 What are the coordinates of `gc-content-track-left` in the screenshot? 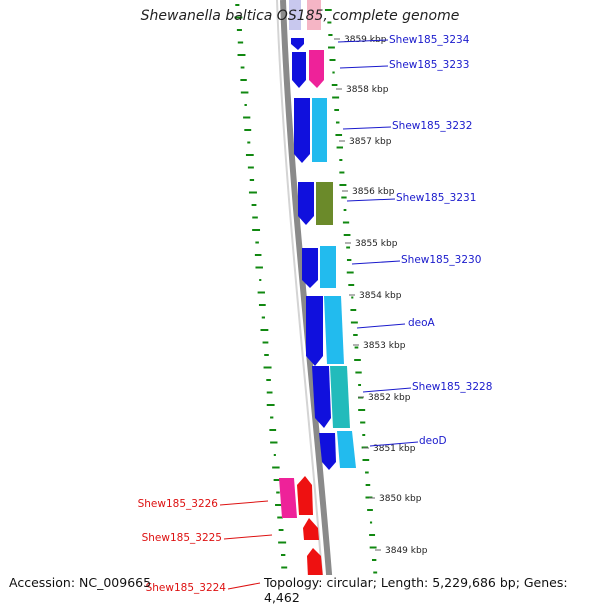 It's located at (262, 299).